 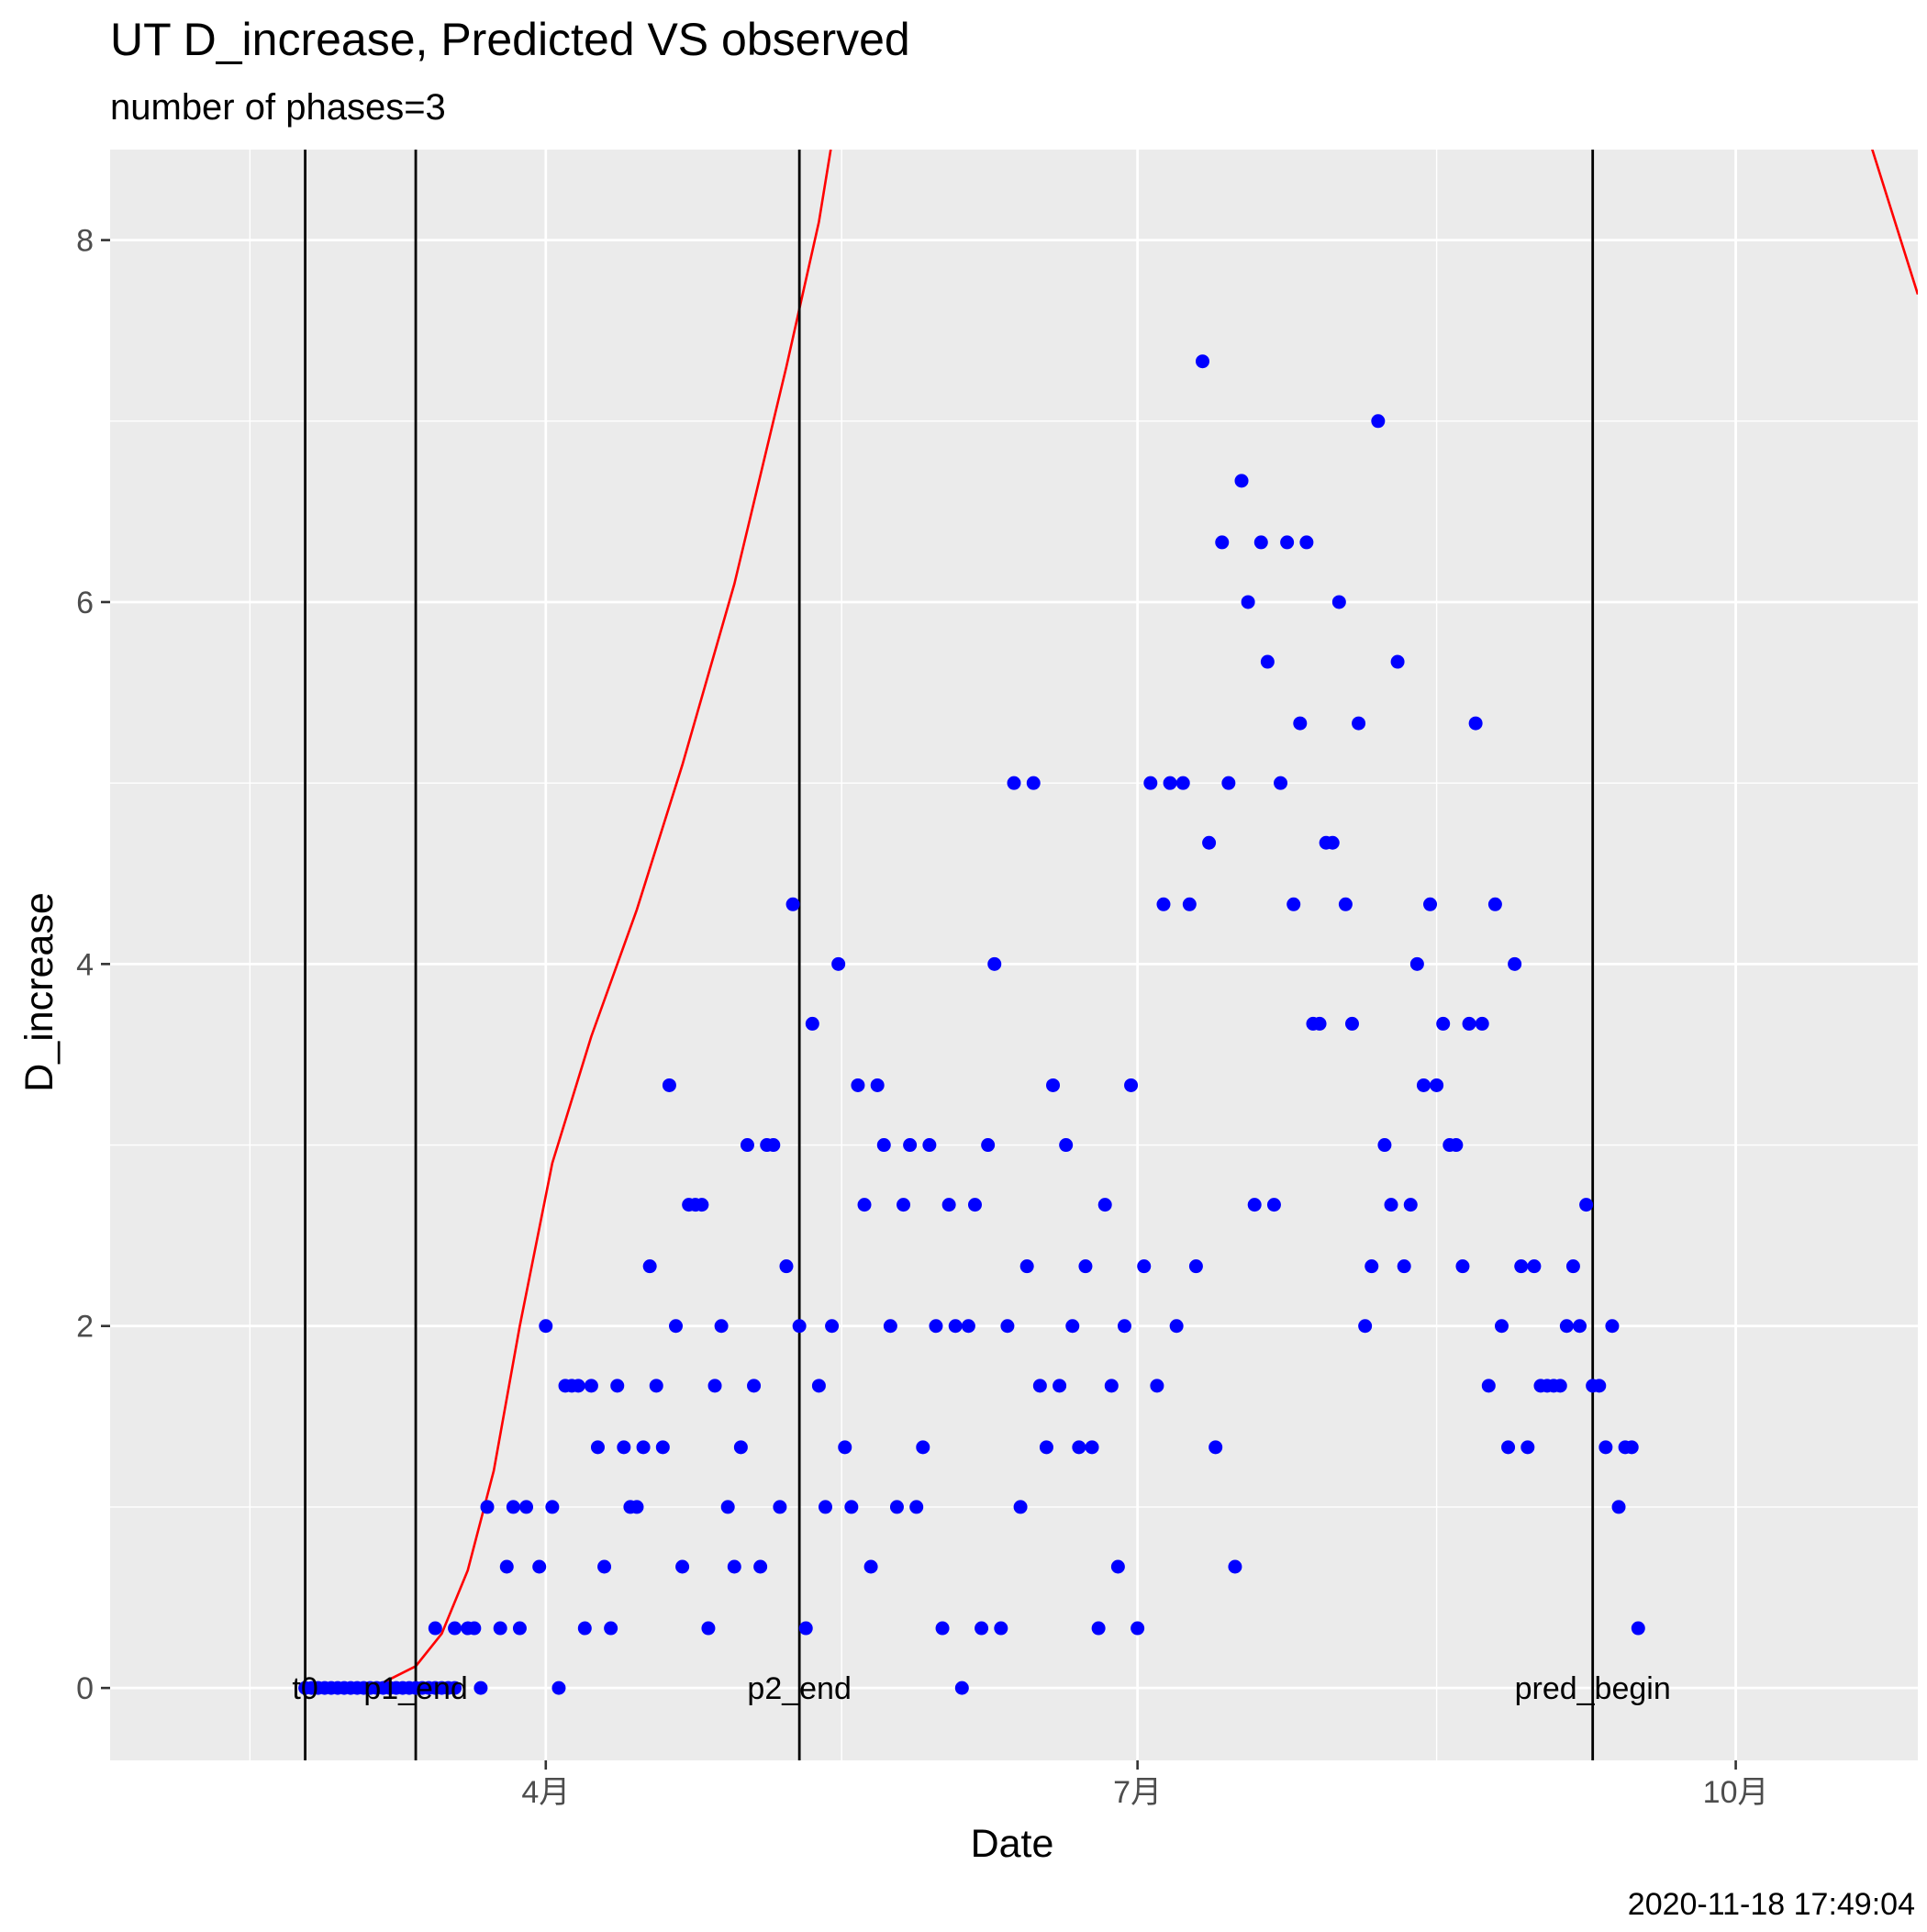 What do you see at coordinates (85, 241) in the screenshot?
I see `y-tick-label: 8` at bounding box center [85, 241].